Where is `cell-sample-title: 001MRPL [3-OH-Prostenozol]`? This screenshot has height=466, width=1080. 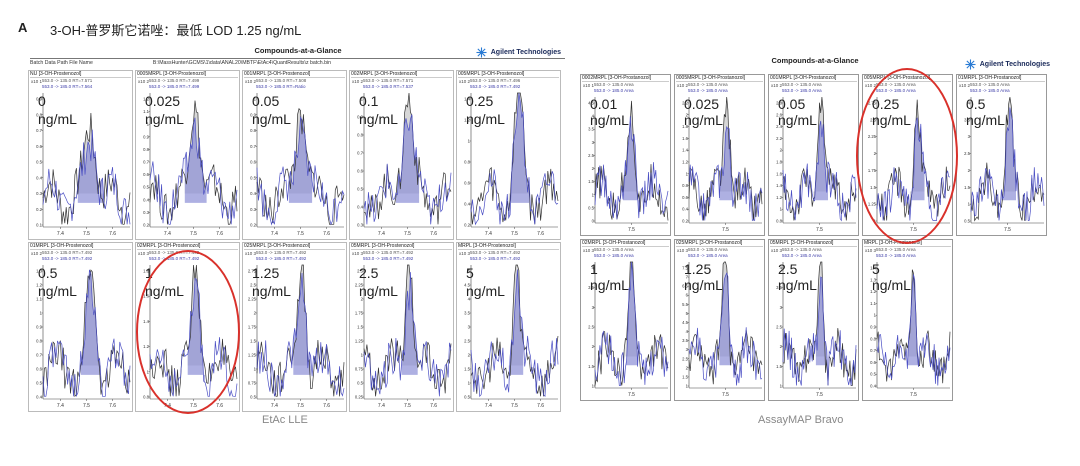 cell-sample-title: 001MRPL [3-OH-Prostenozol] is located at coordinates (294, 74).